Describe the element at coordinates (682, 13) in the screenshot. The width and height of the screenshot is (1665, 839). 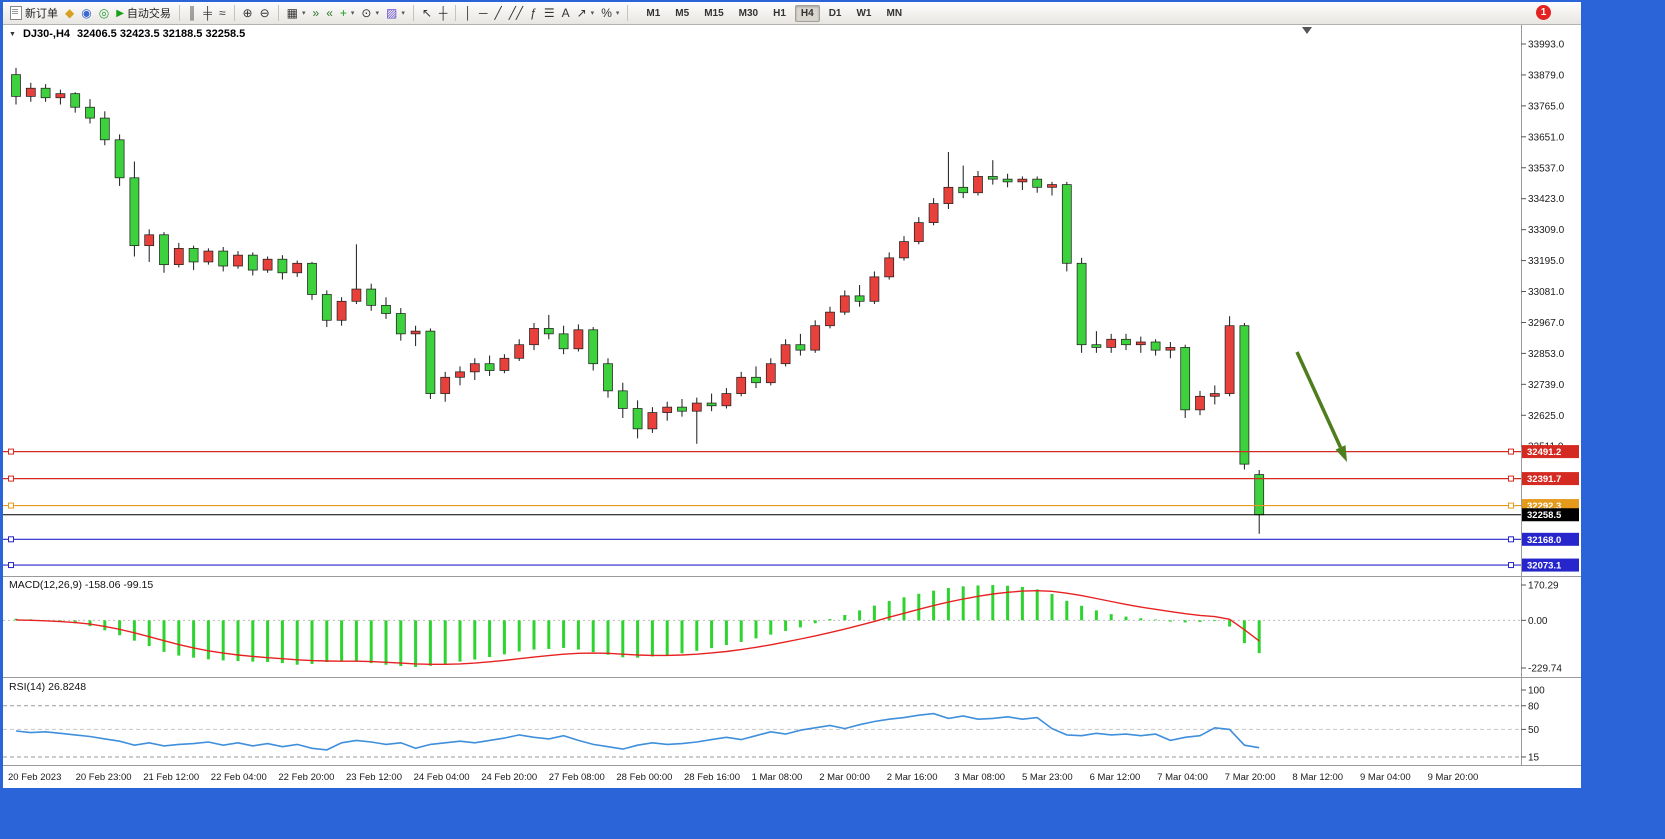
I see `timeframe-M5: M5` at that location.